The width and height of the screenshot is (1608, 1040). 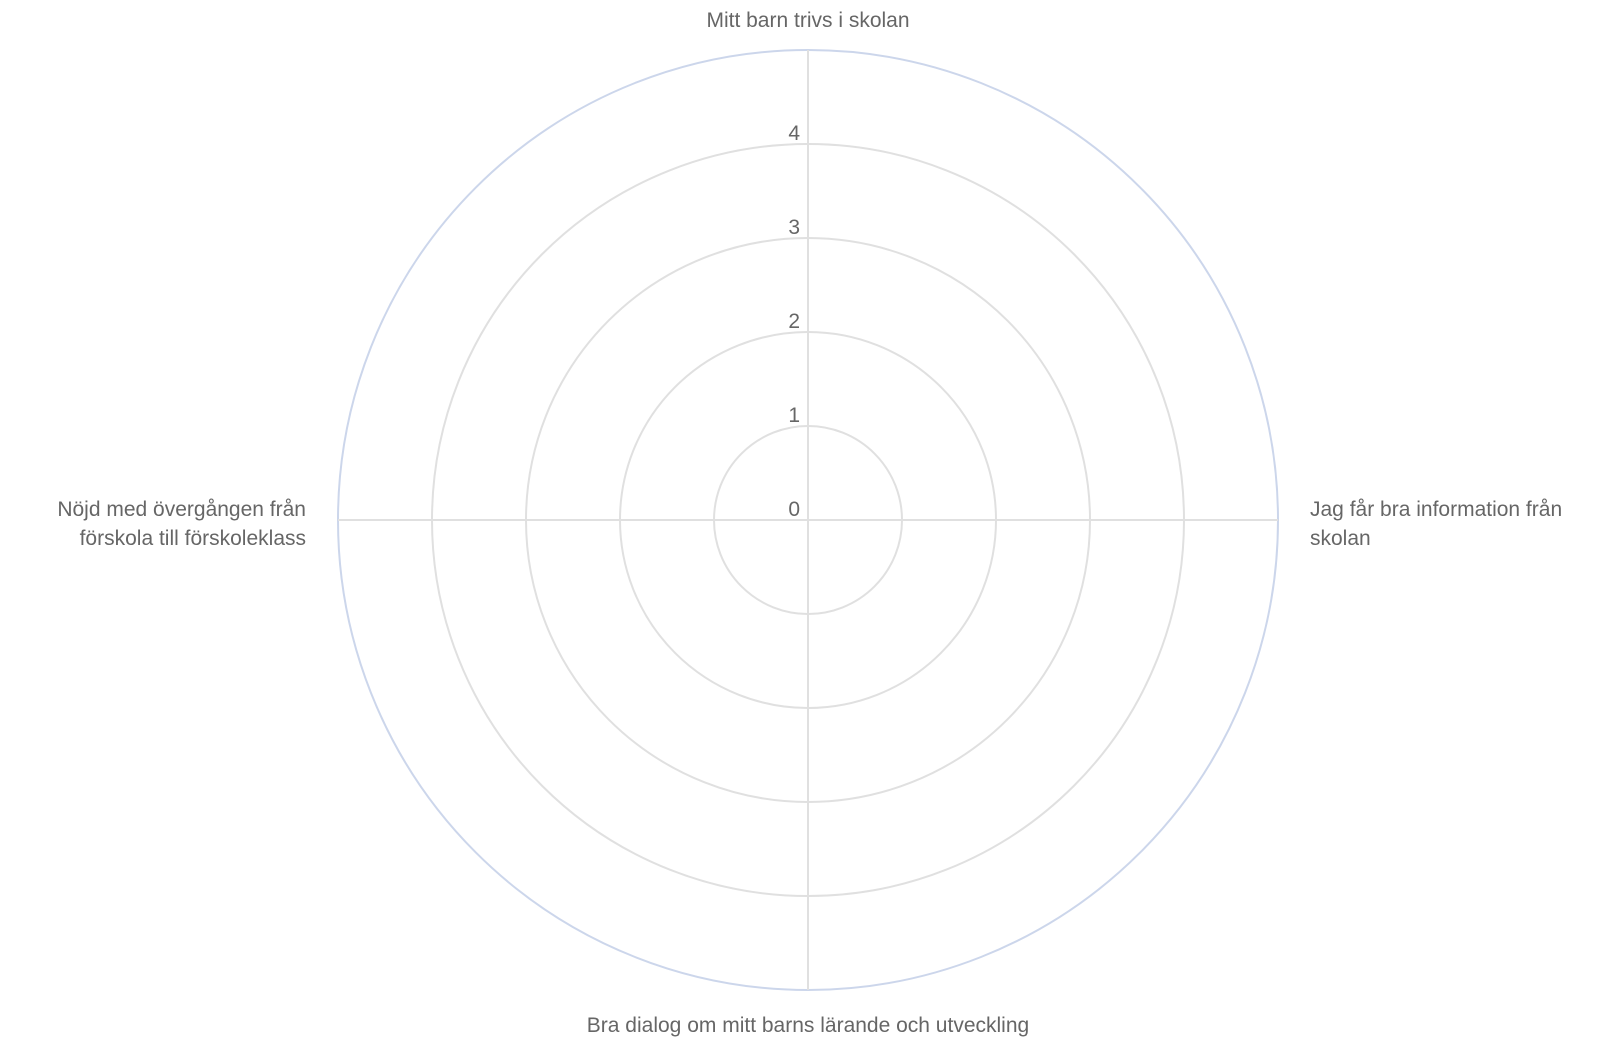 I want to click on tick-label-3: 3, so click(x=794, y=227).